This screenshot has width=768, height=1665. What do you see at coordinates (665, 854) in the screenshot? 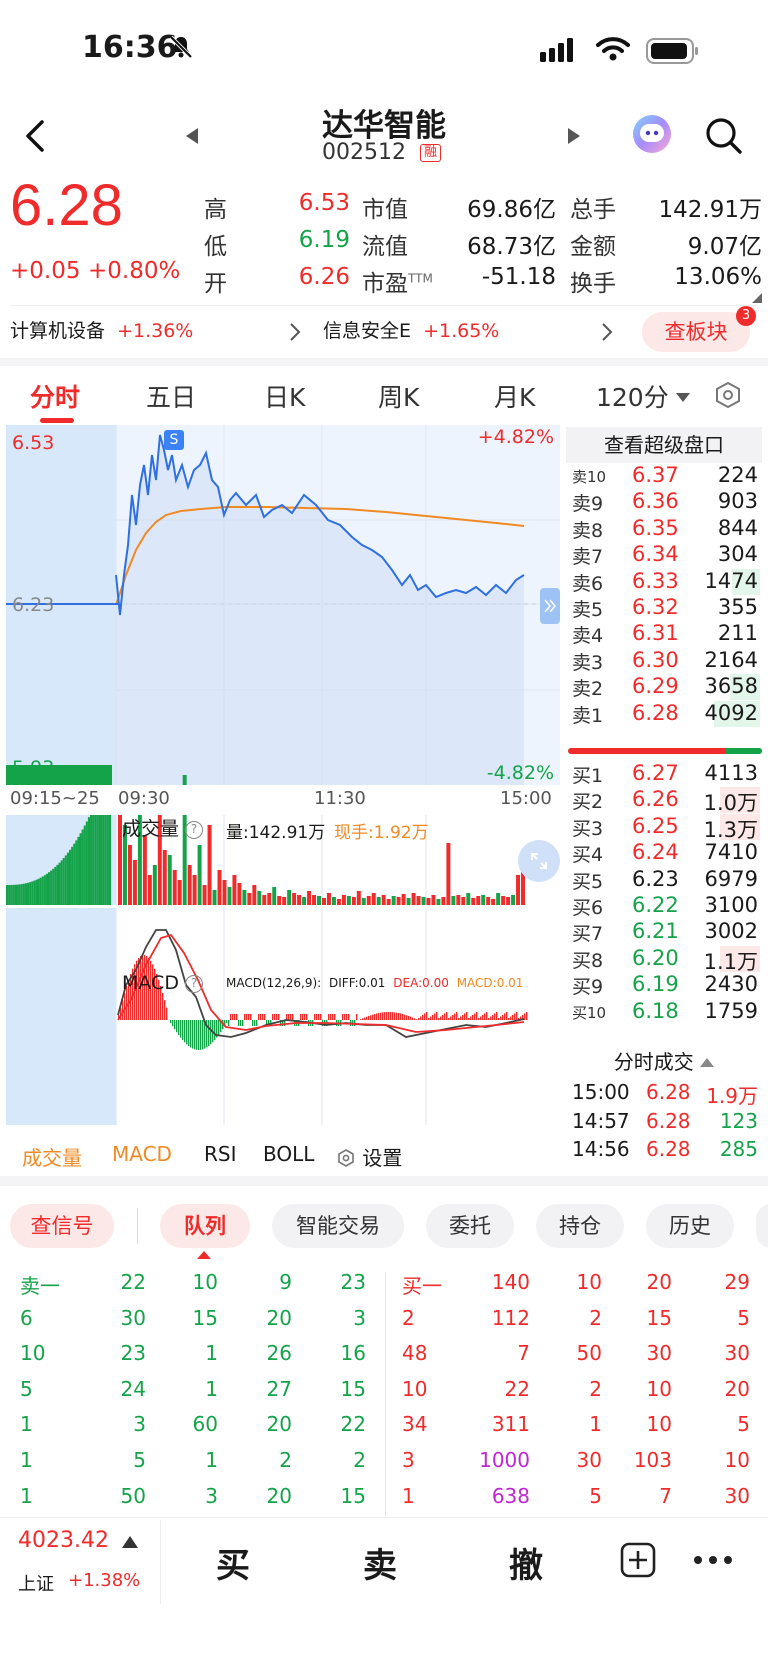
I see `bid-row: 买4 6.24 7410` at bounding box center [665, 854].